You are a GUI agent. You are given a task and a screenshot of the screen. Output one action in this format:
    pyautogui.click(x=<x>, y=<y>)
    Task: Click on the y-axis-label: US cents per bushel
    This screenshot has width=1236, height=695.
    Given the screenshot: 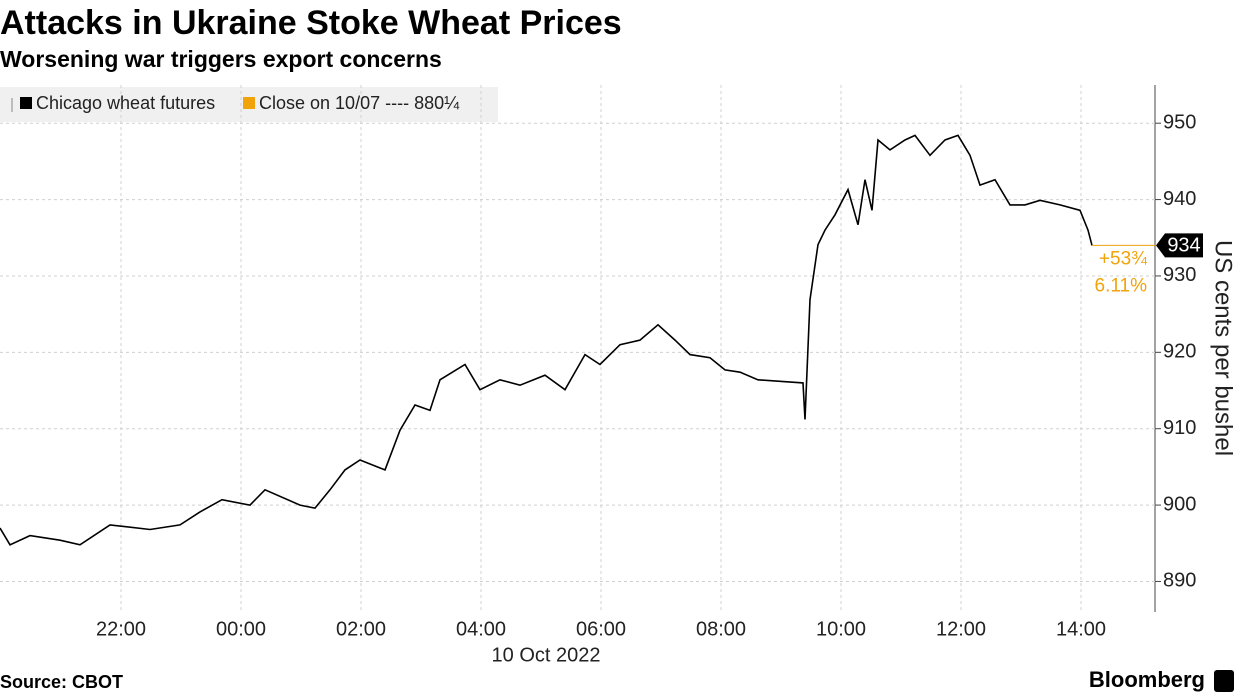 What is the action you would take?
    pyautogui.click(x=1223, y=348)
    